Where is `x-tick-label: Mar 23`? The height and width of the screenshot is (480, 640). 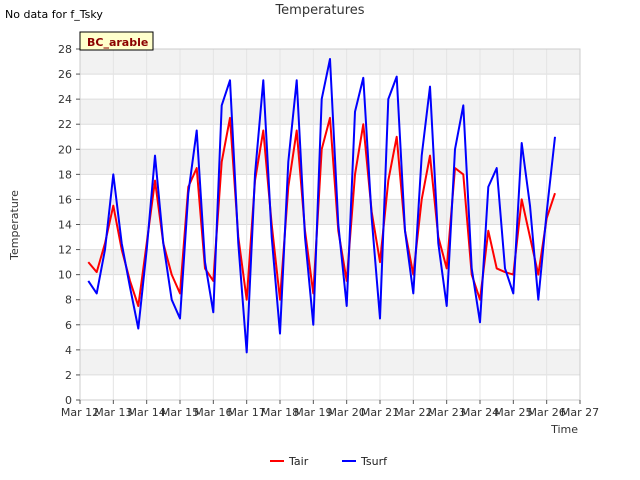
x-tick-label: Mar 23 is located at coordinates (447, 412).